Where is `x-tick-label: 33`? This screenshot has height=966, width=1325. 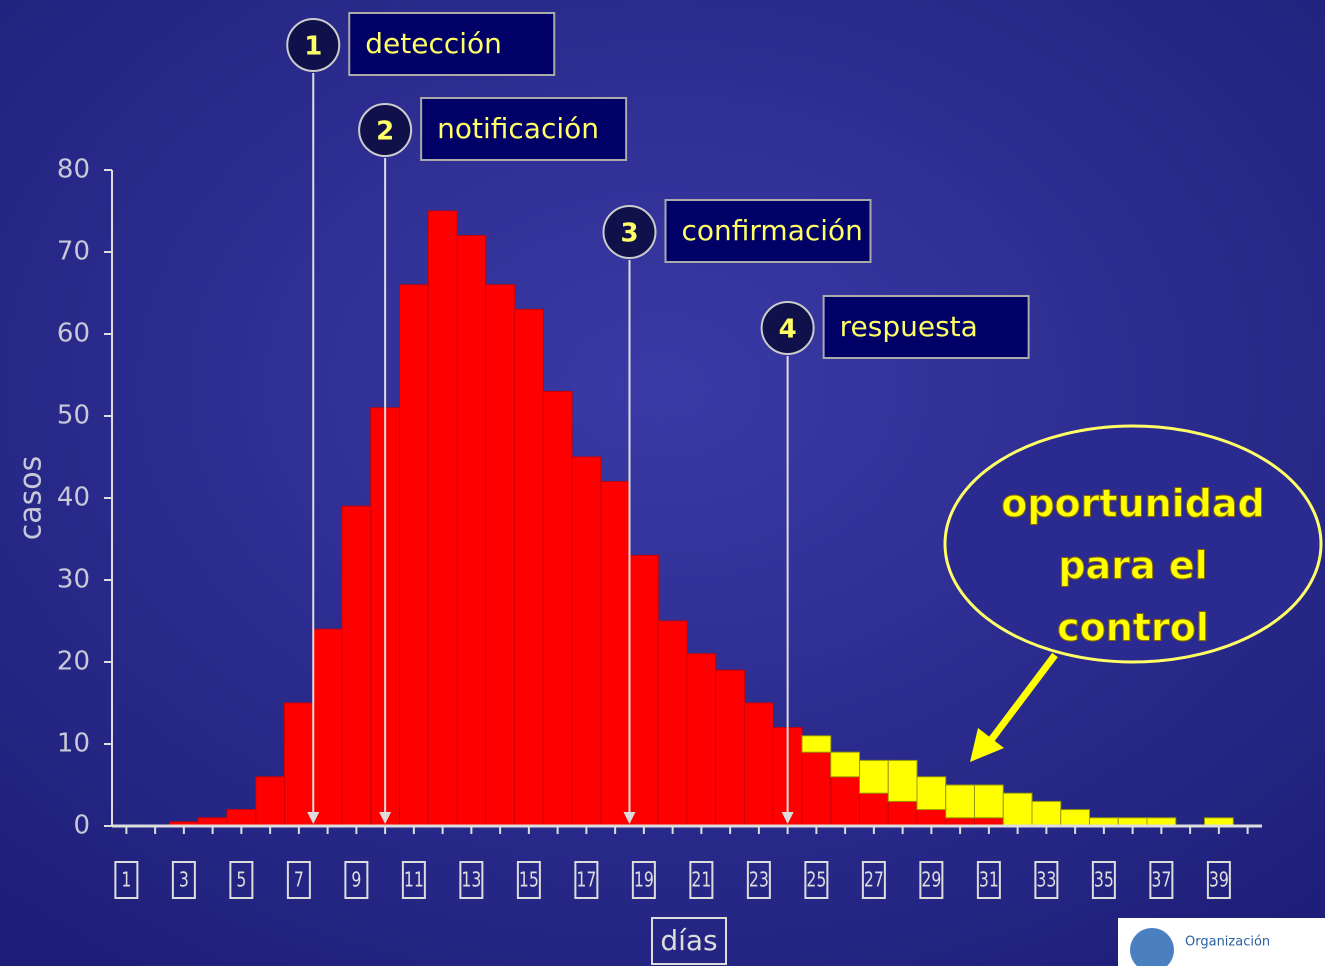 x-tick-label: 33 is located at coordinates (1046, 880).